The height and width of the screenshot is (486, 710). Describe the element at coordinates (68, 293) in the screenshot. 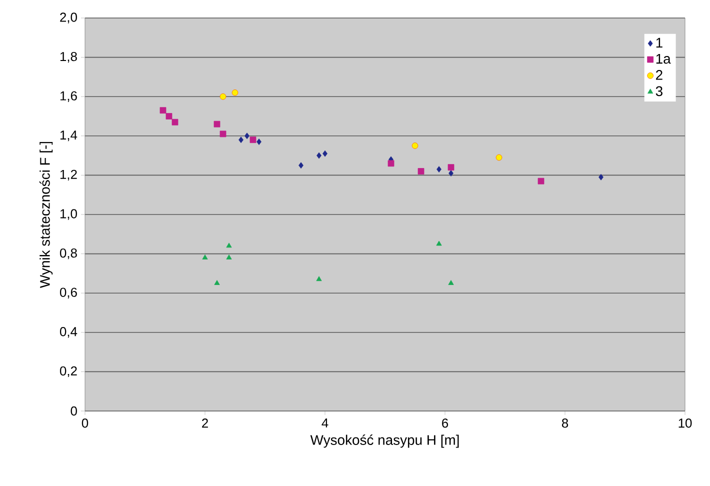

I see `y-tick-label: 0,6` at that location.